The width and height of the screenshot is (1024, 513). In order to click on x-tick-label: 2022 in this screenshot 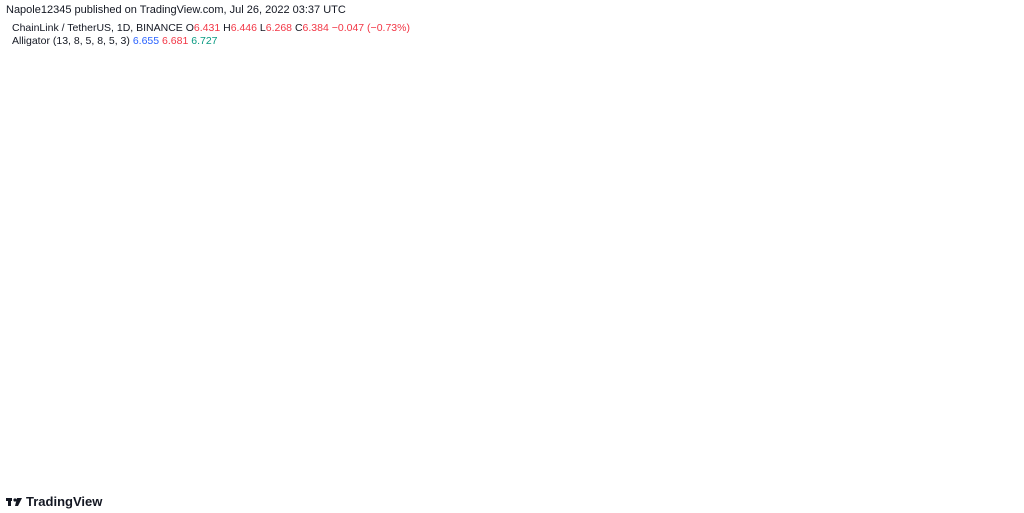, I will do `click(112, 481)`.